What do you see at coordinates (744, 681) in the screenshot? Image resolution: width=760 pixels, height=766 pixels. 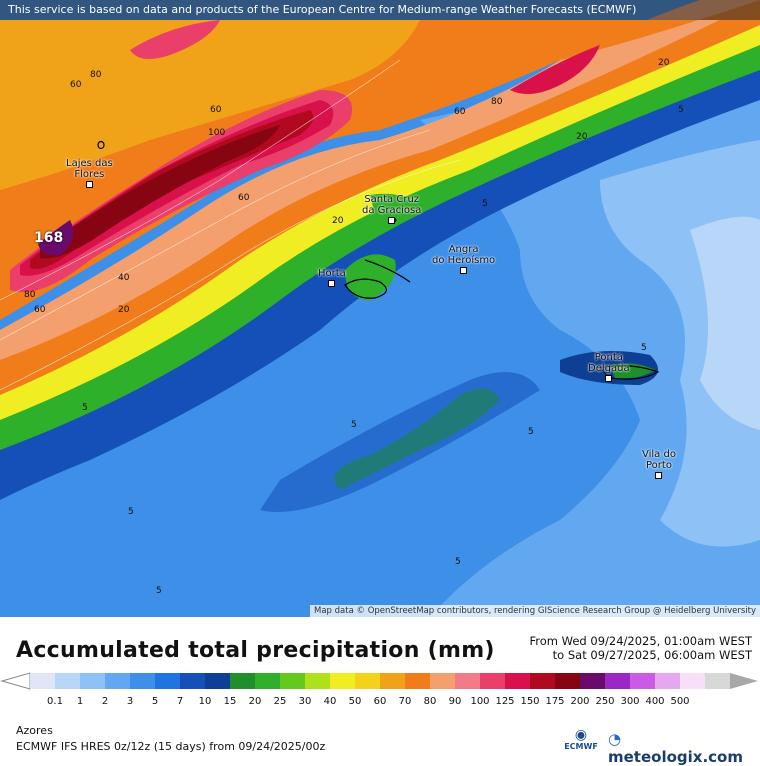 I see `legend-arrow-high` at bounding box center [744, 681].